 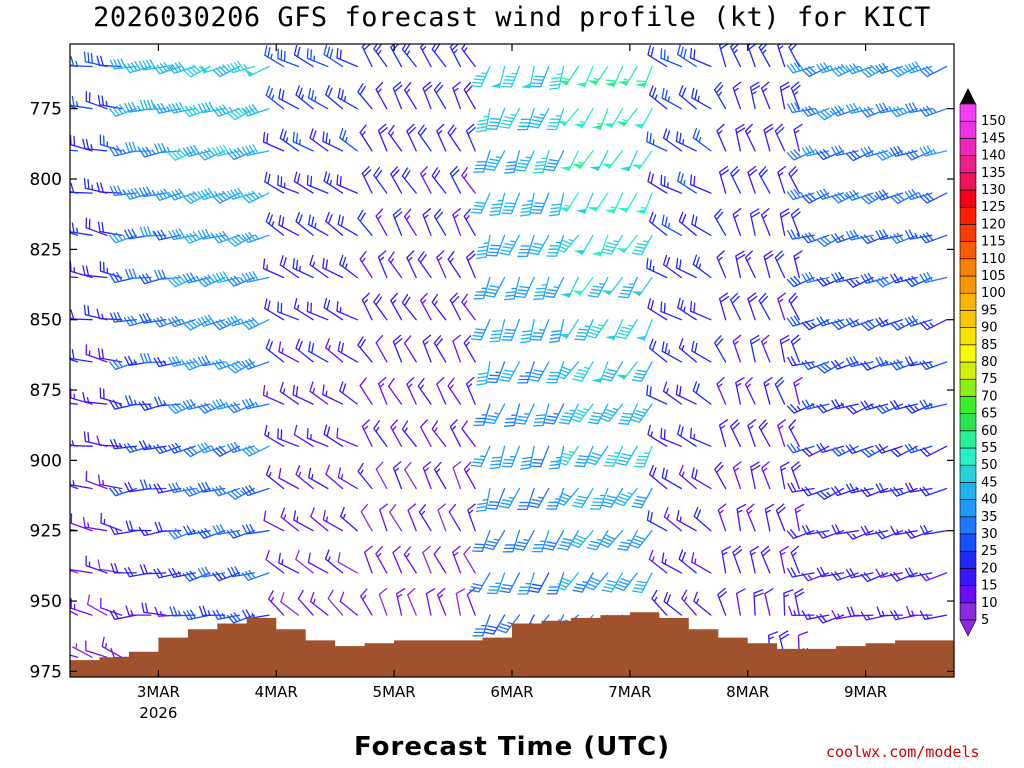 I want to click on colorbar-tick-label: 55, so click(x=989, y=448).